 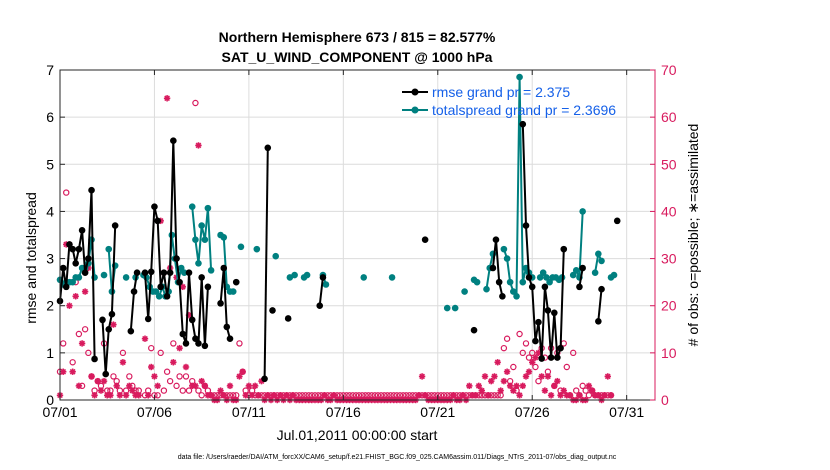 I want to click on y-tick-label-right: 30, so click(x=669, y=259).